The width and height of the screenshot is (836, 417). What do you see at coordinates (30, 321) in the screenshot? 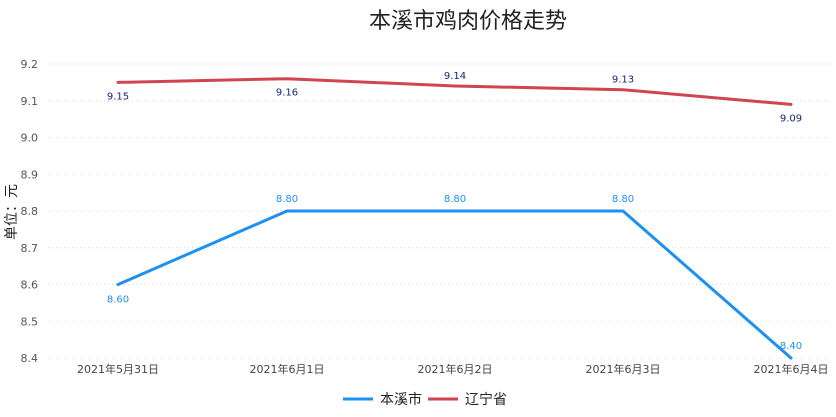
I see `y-tick-label: 8.5` at bounding box center [30, 321].